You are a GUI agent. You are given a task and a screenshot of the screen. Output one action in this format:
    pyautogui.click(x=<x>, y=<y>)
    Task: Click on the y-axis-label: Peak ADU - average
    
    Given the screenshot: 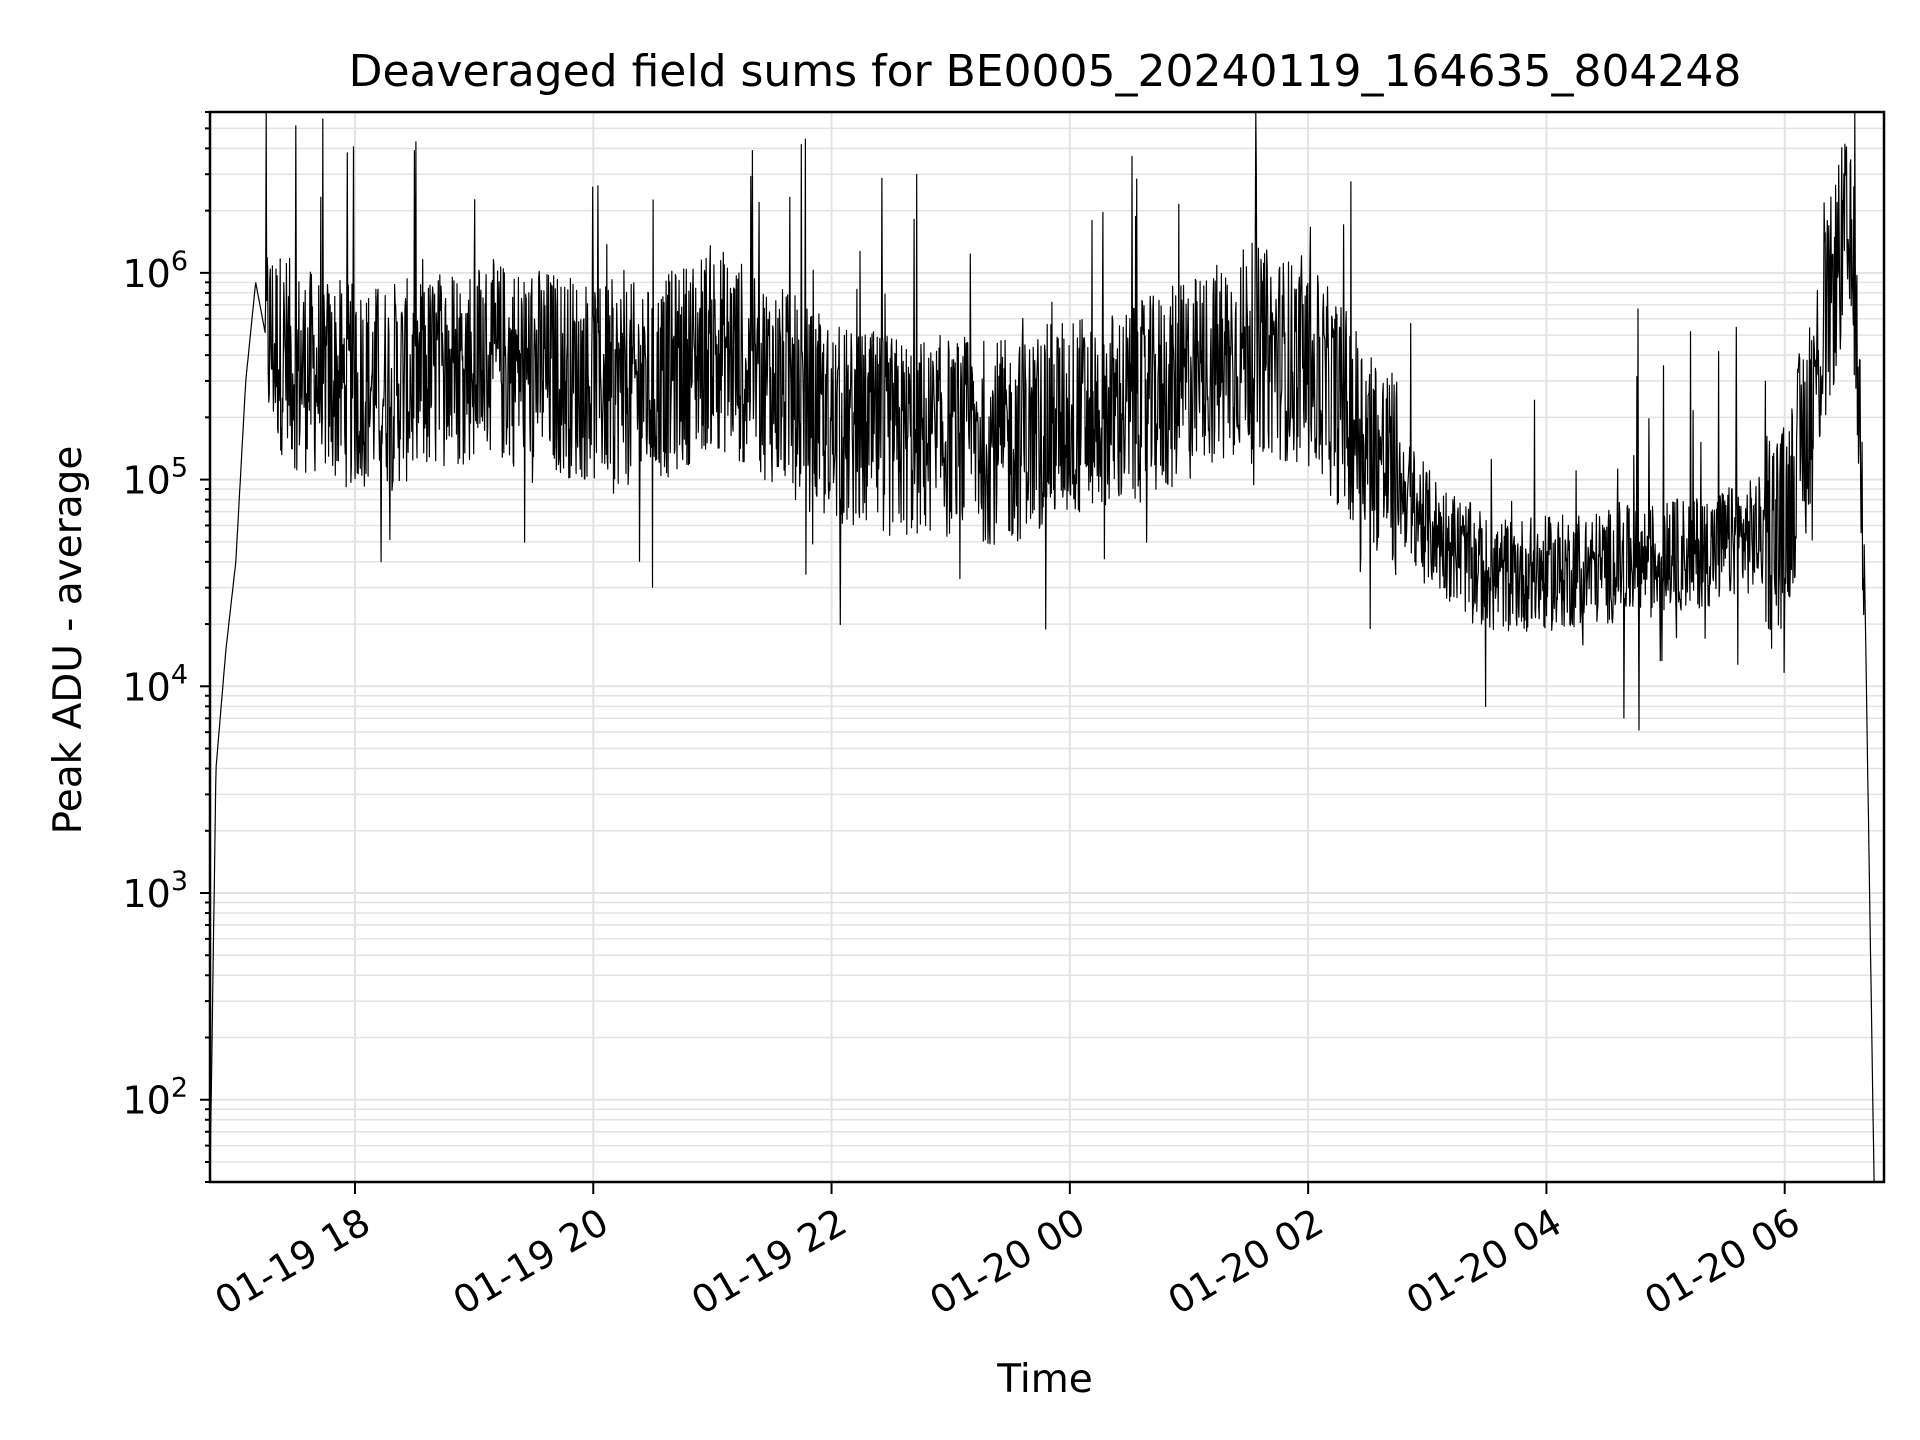 What is the action you would take?
    pyautogui.click(x=68, y=640)
    